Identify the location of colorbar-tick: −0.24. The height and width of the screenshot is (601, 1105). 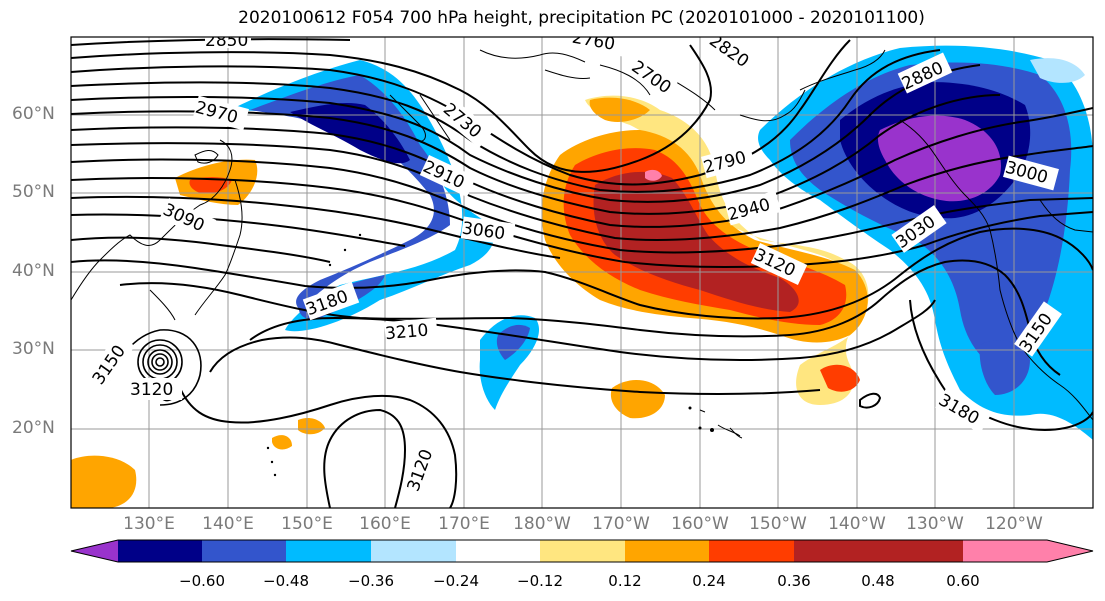
(456, 581).